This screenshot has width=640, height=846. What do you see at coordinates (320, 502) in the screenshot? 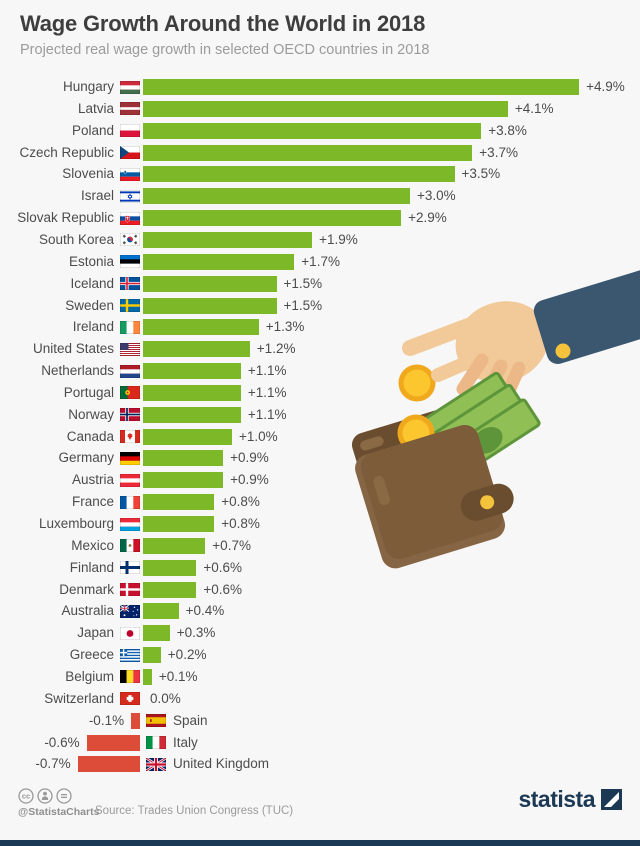
I see `chart-row-france: France +0.8%` at bounding box center [320, 502].